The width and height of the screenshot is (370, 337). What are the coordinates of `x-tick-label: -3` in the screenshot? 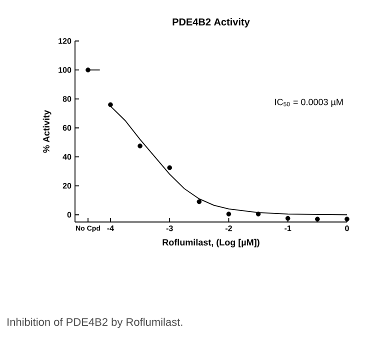 It's located at (169, 229).